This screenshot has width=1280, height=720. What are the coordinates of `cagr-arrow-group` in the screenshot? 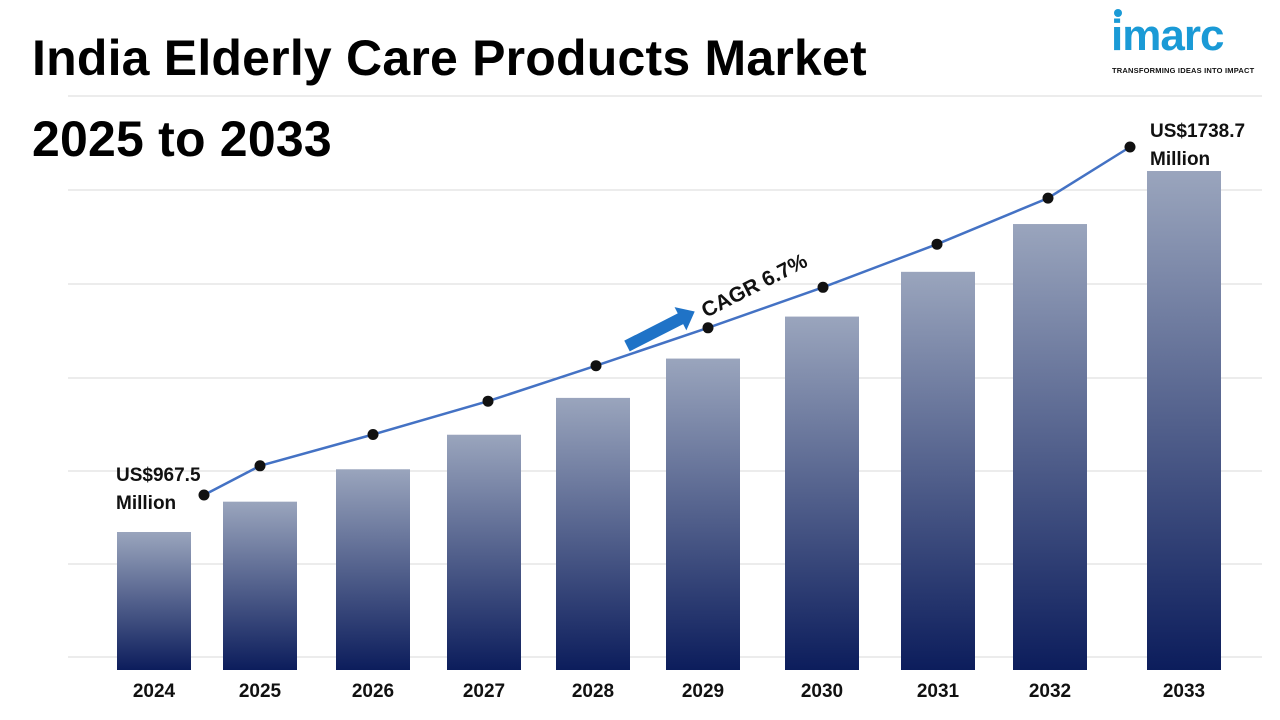 It's located at (659, 329).